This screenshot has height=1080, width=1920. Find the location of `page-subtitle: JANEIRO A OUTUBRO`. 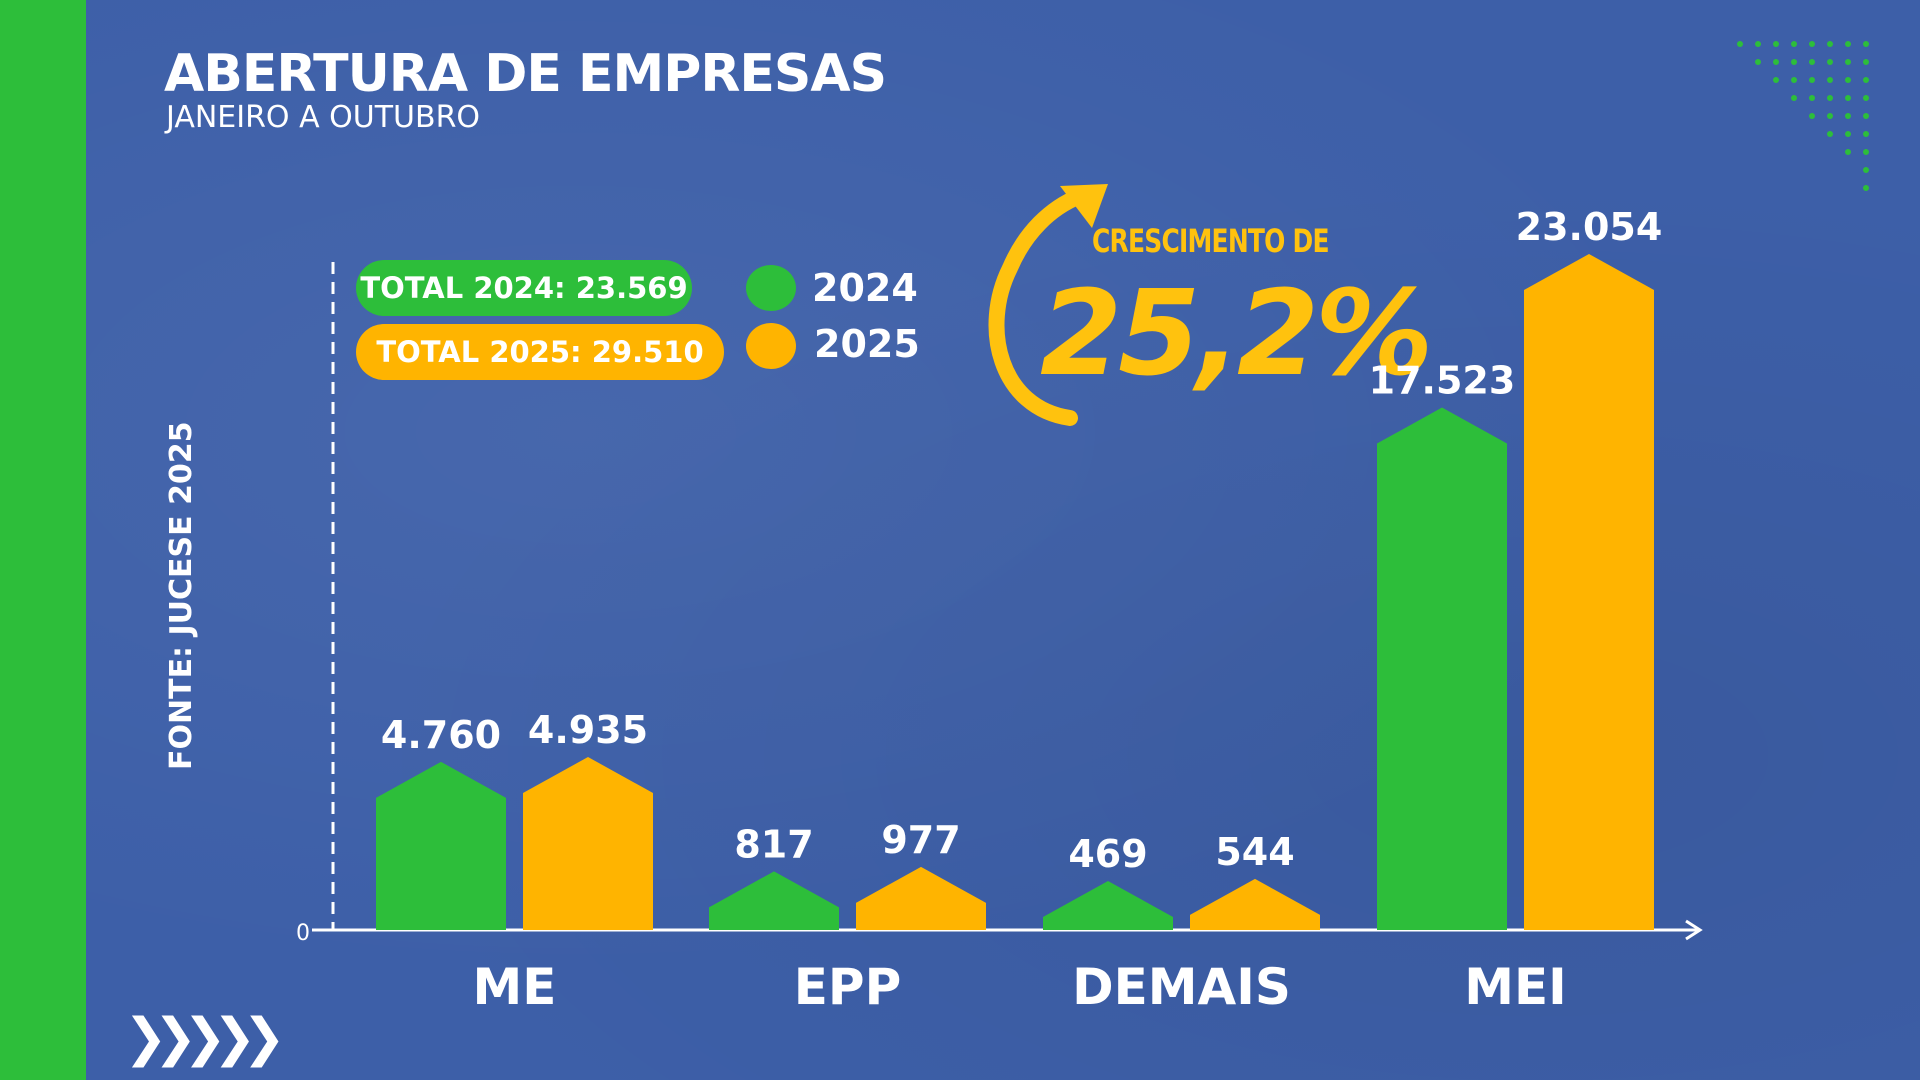

page-subtitle: JANEIRO A OUTUBRO is located at coordinates (323, 117).